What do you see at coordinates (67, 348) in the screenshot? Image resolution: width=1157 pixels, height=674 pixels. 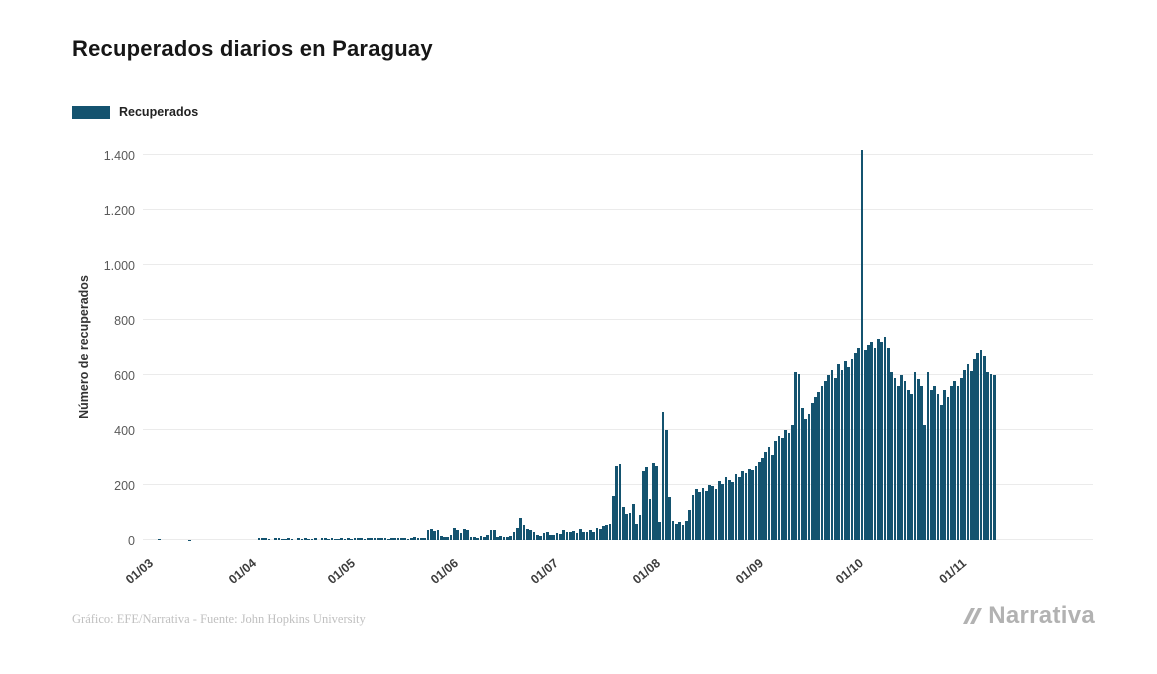 I see `y-axis-tick-labels: 0 200 400 600 800 1.000 1.200 1.400` at bounding box center [67, 348].